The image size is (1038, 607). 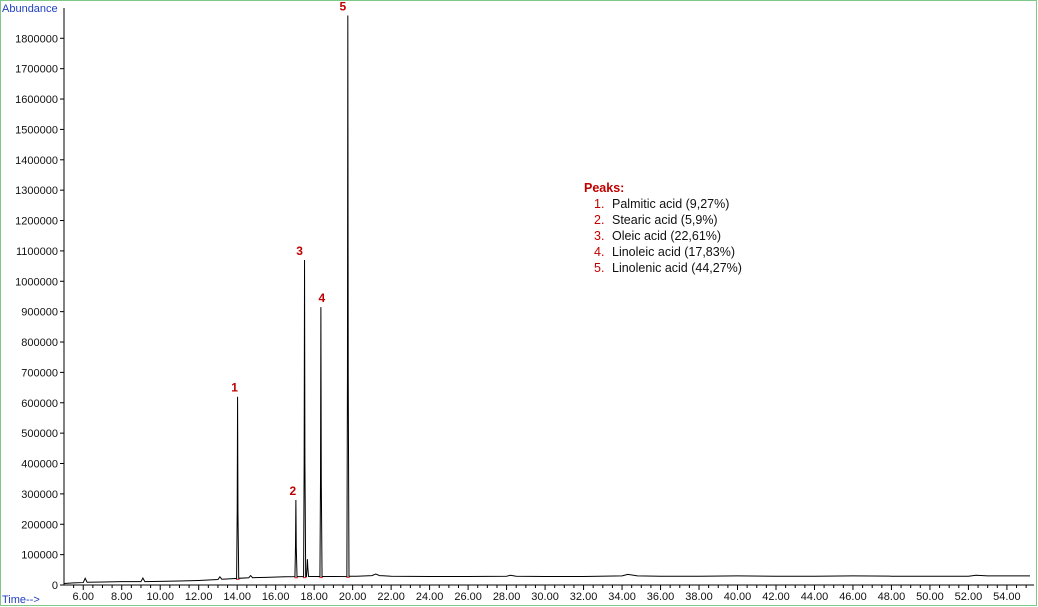 What do you see at coordinates (468, 597) in the screenshot?
I see `x-tick-label: 26.00` at bounding box center [468, 597].